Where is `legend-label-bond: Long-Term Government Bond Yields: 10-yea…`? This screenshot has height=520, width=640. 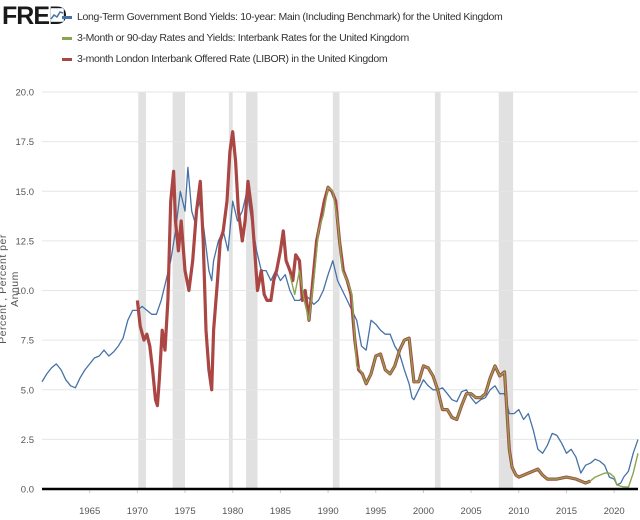
legend-label-bond: Long-Term Government Bond Yields: 10-yea… is located at coordinates (290, 17).